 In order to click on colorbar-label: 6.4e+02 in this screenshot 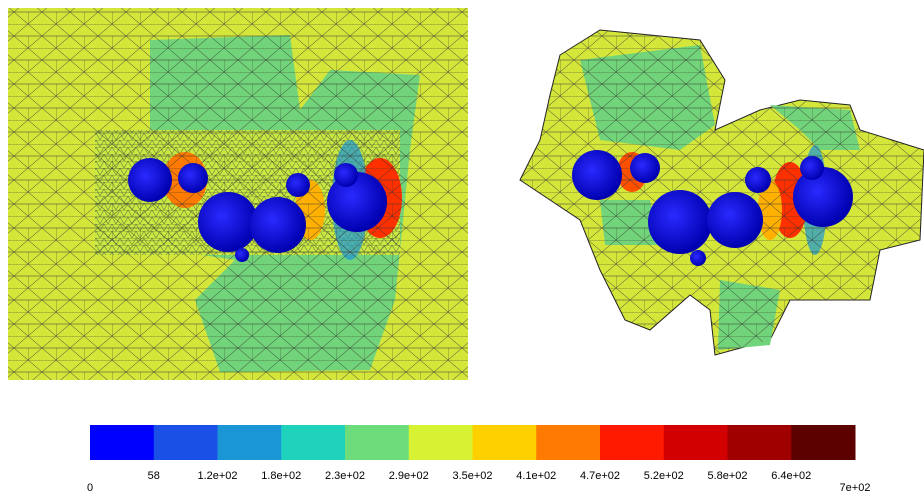, I will do `click(791, 476)`.